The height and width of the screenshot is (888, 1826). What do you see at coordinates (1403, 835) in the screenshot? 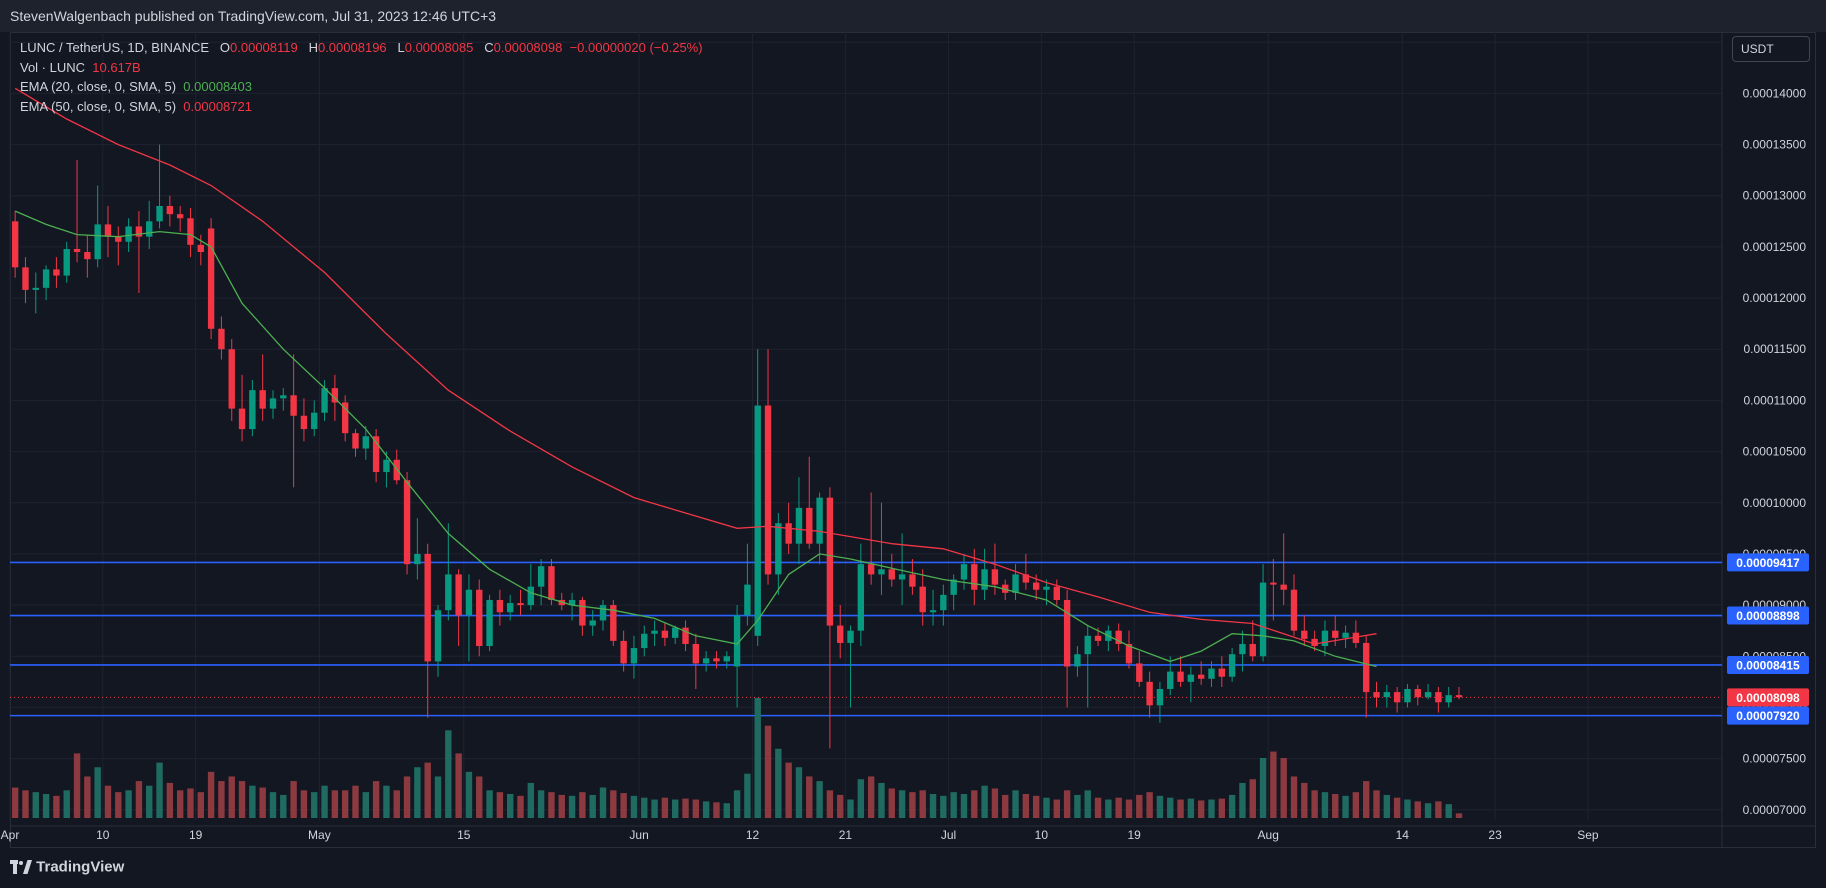
I see `time-tick-label: 14` at bounding box center [1403, 835].